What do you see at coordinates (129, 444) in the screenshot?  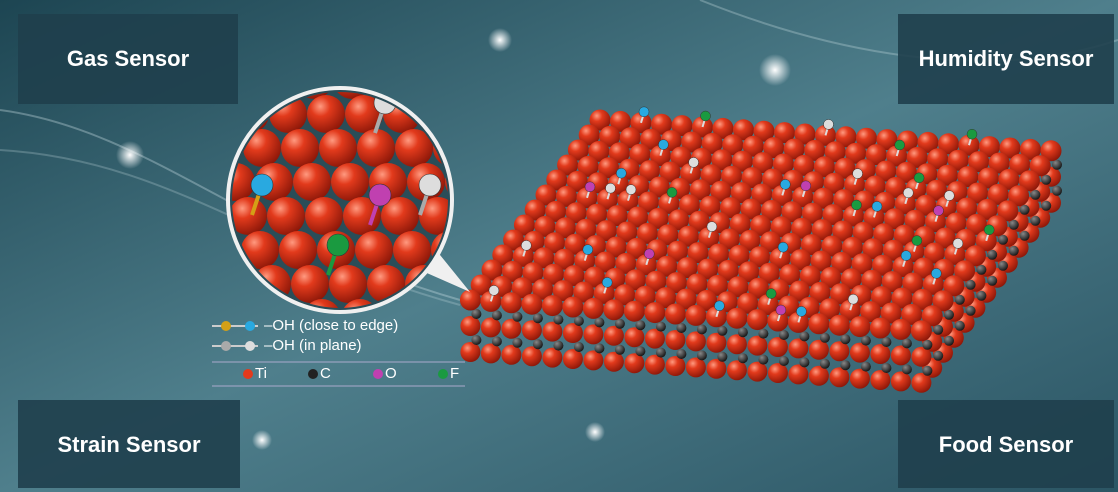 I see `label-box` at bounding box center [129, 444].